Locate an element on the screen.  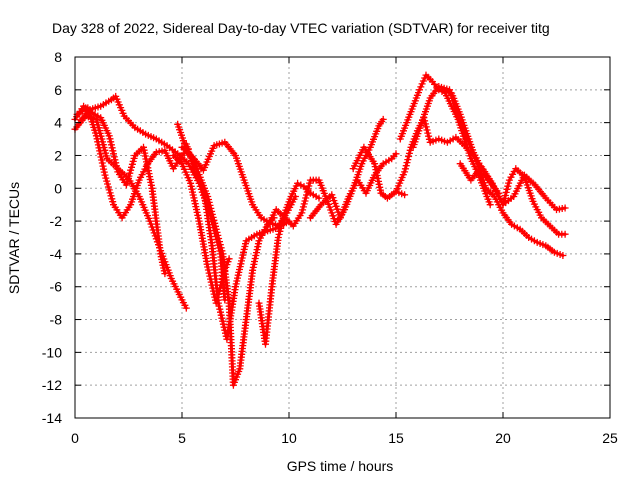
x-tick-label: 5 is located at coordinates (182, 438).